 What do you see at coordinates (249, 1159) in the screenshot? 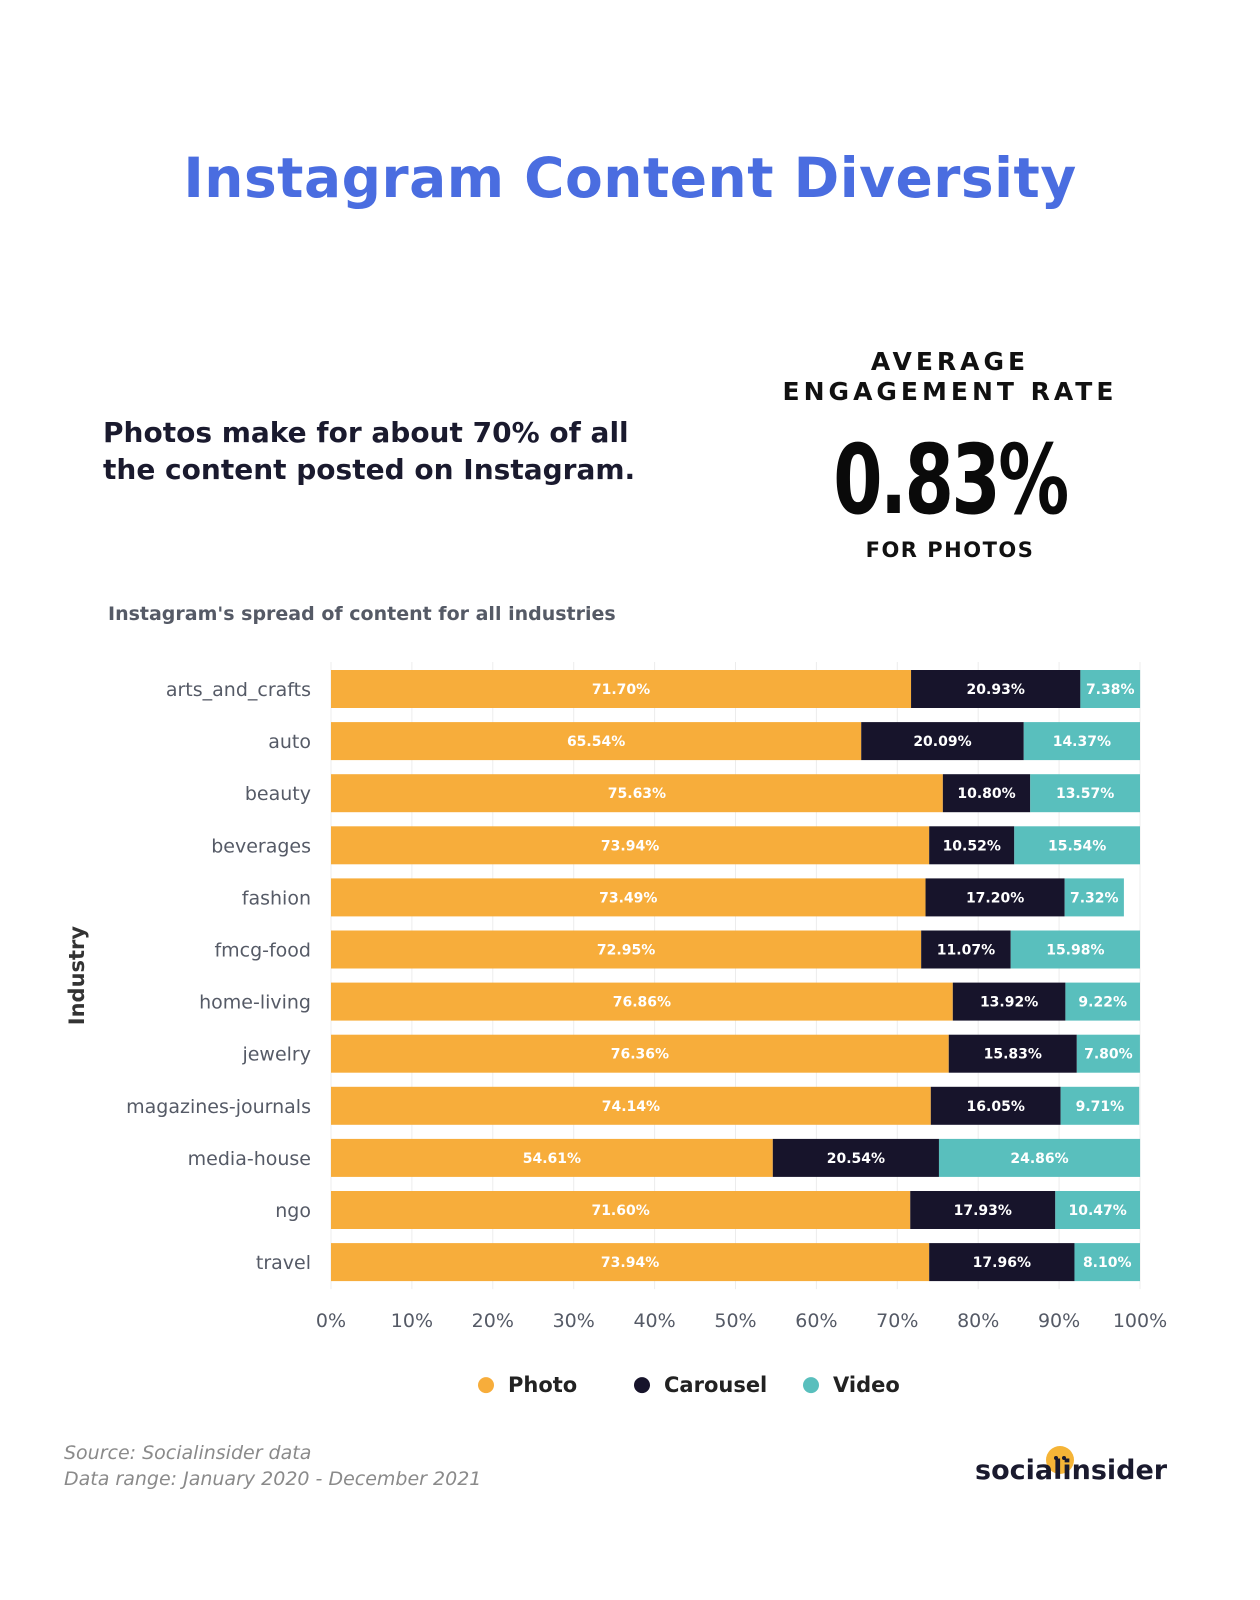
I see `category-label: media-house` at bounding box center [249, 1159].